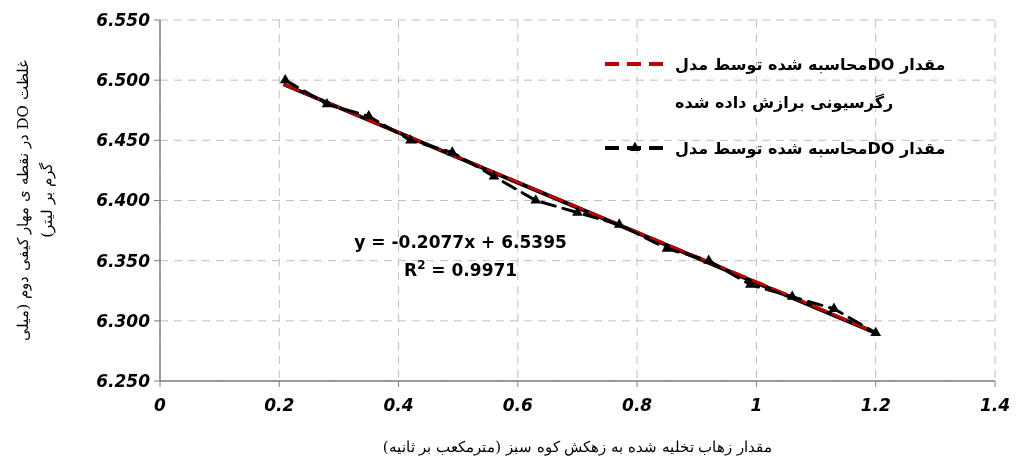  What do you see at coordinates (123, 19) in the screenshot?
I see `y-tick-label: 6.550` at bounding box center [123, 19].